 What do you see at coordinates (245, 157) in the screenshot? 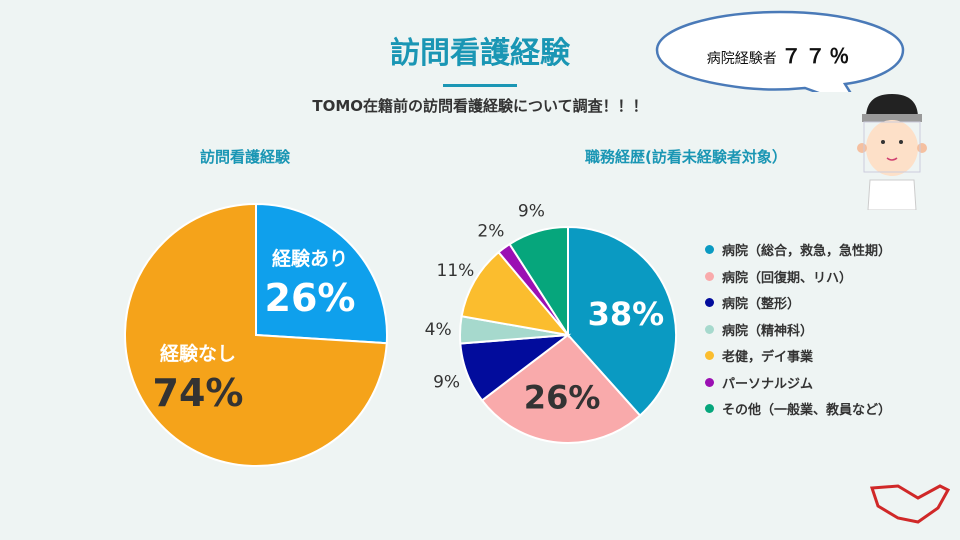
I see `chart-title-left: 訪問看護経験` at bounding box center [245, 157].